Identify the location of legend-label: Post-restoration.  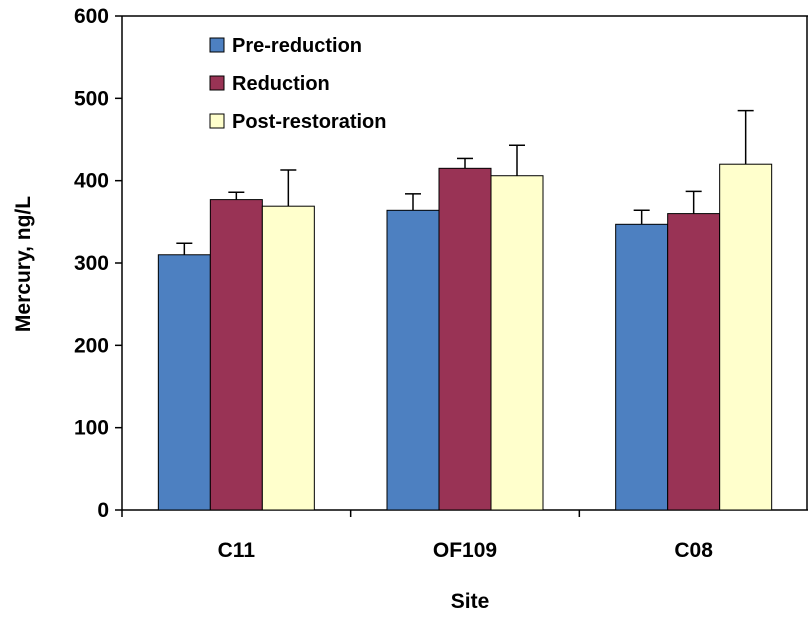
(309, 122).